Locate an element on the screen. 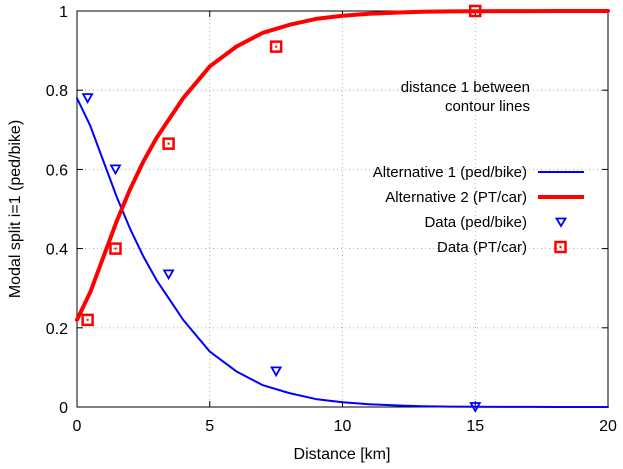 This screenshot has height=469, width=623. annotation-line-1: distance 1 between is located at coordinates (465, 87).